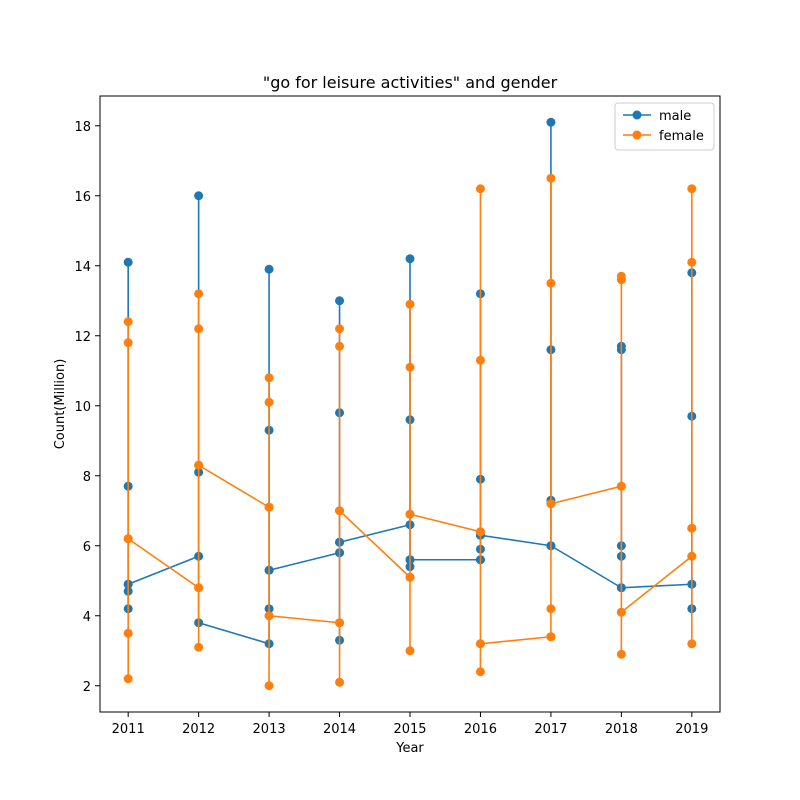  What do you see at coordinates (87, 617) in the screenshot?
I see `y-tick-label: 4` at bounding box center [87, 617].